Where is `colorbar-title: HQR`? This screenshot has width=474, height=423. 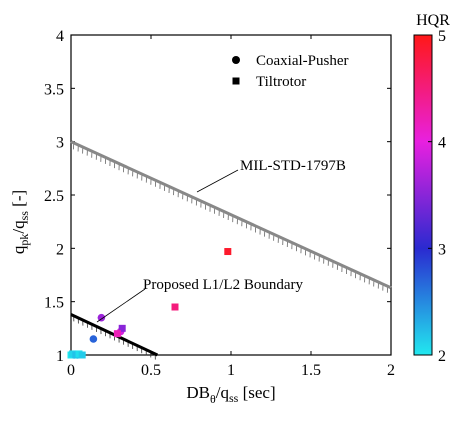 colorbar-title: HQR is located at coordinates (433, 20).